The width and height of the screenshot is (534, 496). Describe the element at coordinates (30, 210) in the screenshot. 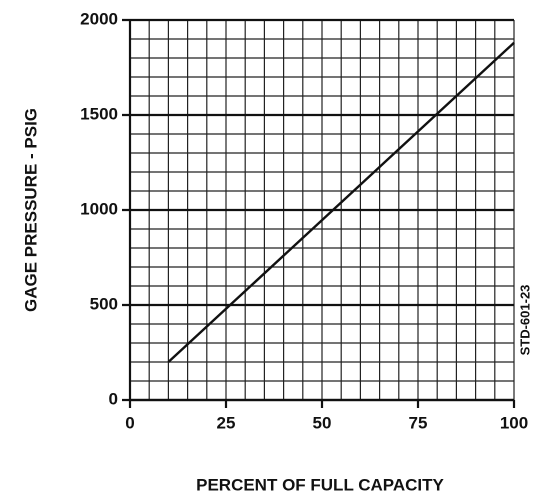

I see `y-axis-label: GAGE PRESSURE - PSIG` at that location.